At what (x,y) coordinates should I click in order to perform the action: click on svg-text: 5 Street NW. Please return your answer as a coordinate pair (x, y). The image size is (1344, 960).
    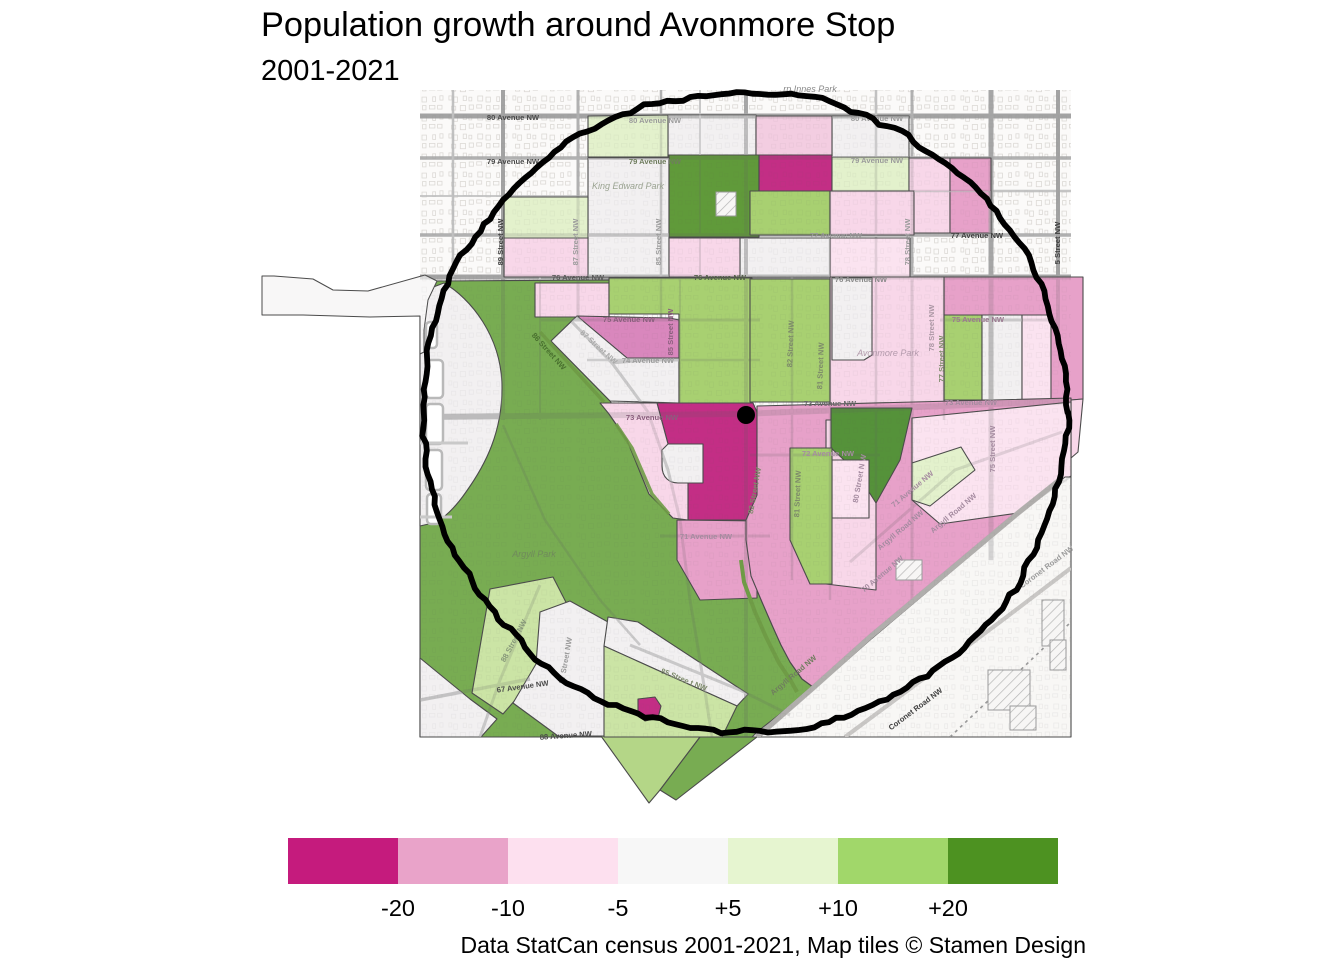
    Looking at the image, I should click on (1057, 242).